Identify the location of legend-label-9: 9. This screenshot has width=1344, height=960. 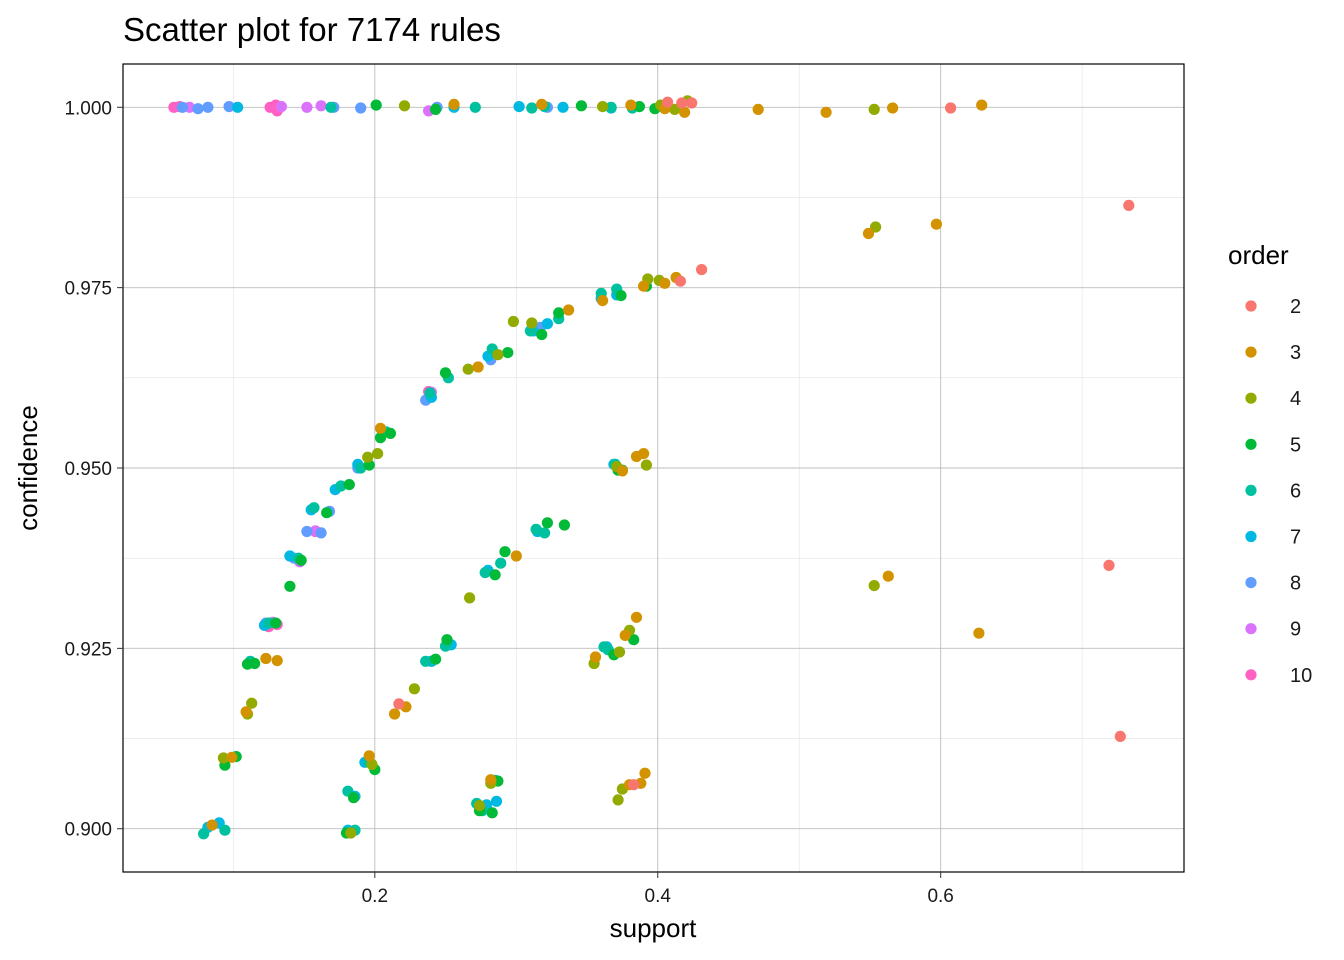
(1295, 630).